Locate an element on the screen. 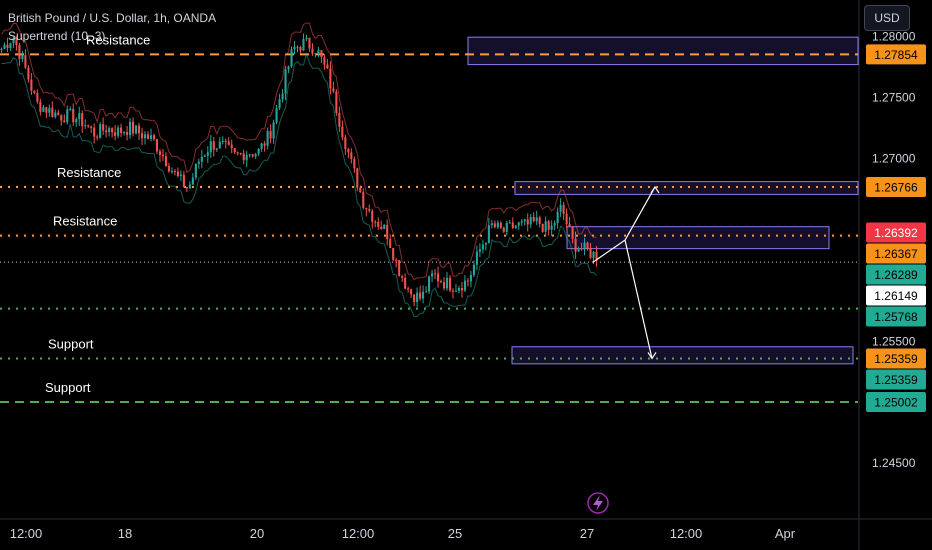  lightning-icon is located at coordinates (598, 503).